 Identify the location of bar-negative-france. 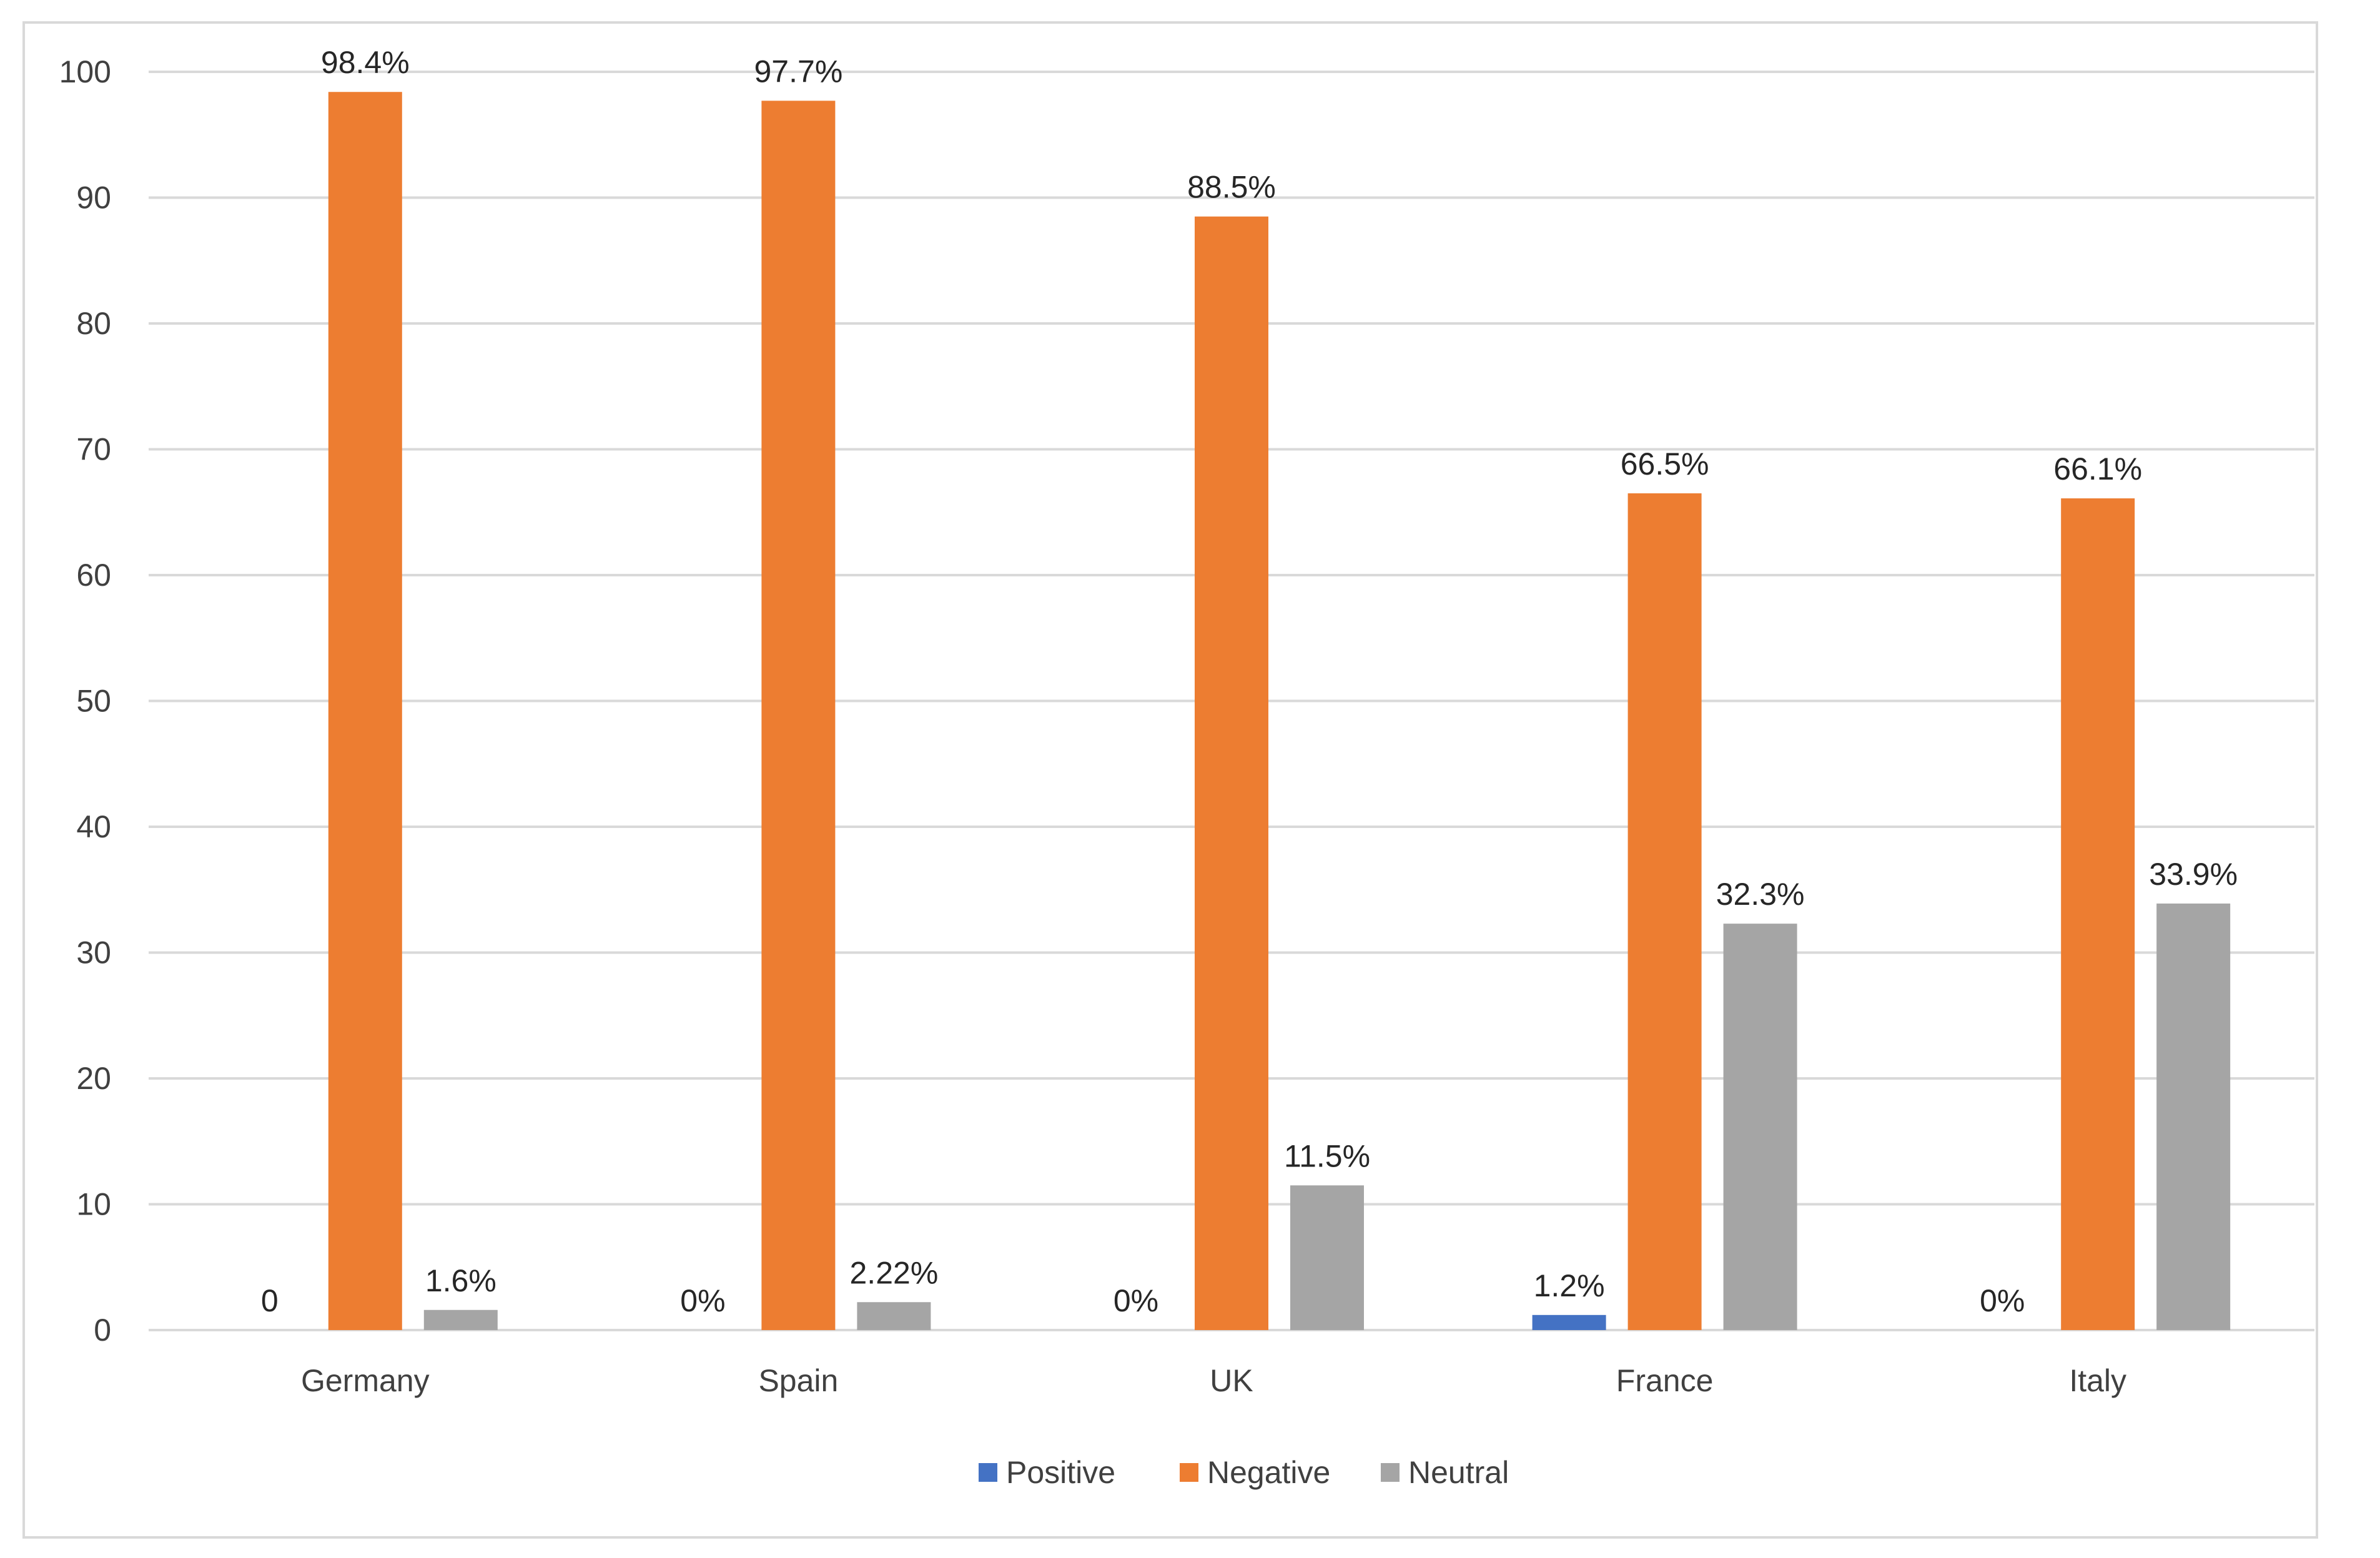
(1664, 911).